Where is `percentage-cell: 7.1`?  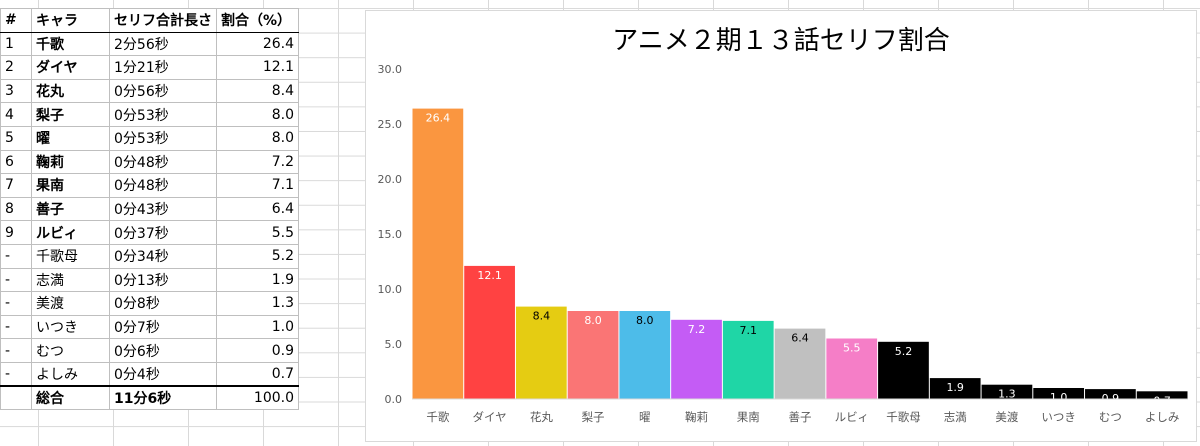
percentage-cell: 7.1 is located at coordinates (257, 185).